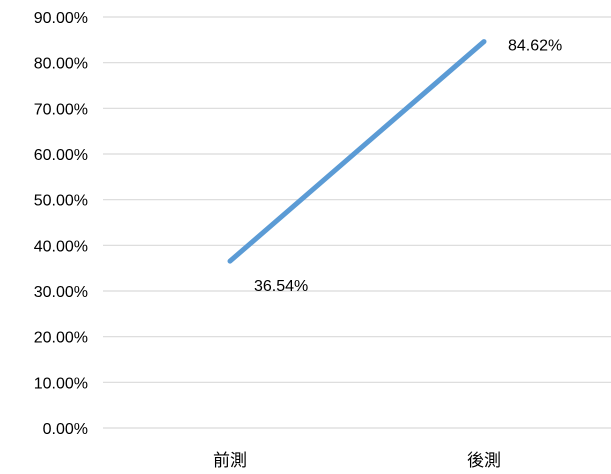 This screenshot has height=474, width=611. Describe the element at coordinates (61, 155) in the screenshot. I see `y-tick-label: 60.00%` at that location.